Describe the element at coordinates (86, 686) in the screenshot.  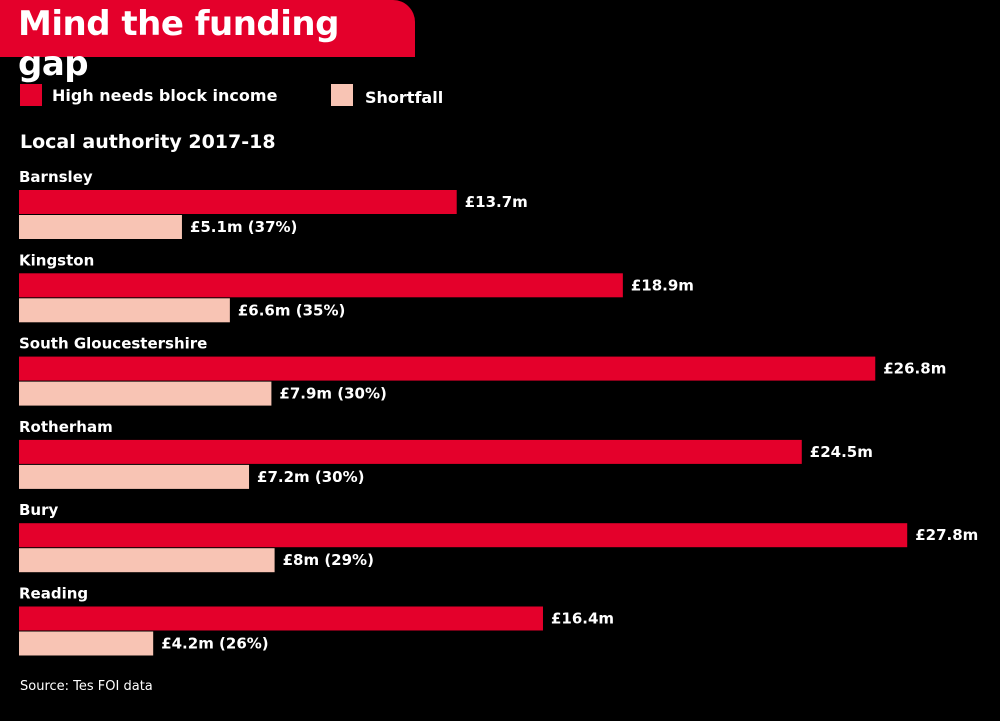
I see `source-note: Source: Tes FOI data` at that location.